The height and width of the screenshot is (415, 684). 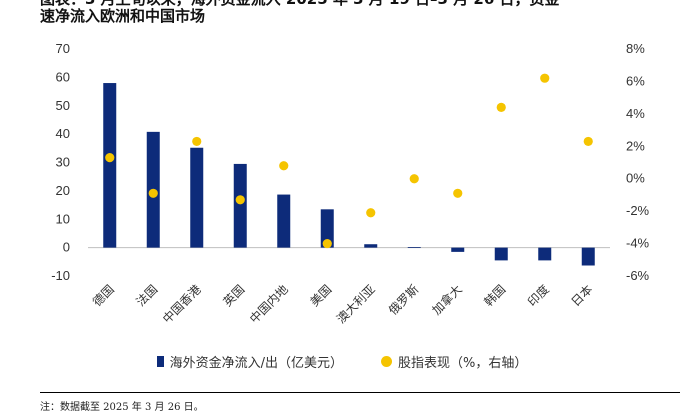 I want to click on legend-item-fund-flow: 海外资金净流入/出（亿美元）, so click(x=250, y=361).